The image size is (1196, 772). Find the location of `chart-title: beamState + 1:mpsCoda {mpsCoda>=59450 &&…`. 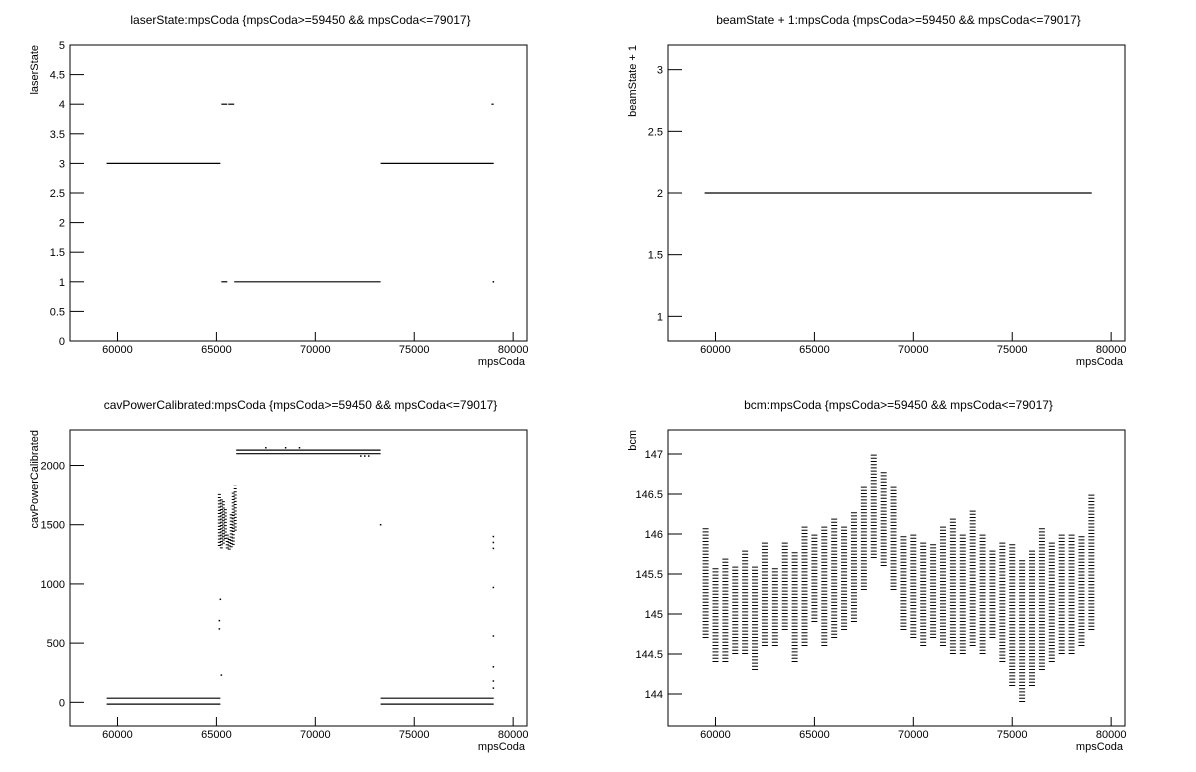

chart-title: beamState + 1:mpsCoda {mpsCoda>=59450 &&… is located at coordinates (898, 20).